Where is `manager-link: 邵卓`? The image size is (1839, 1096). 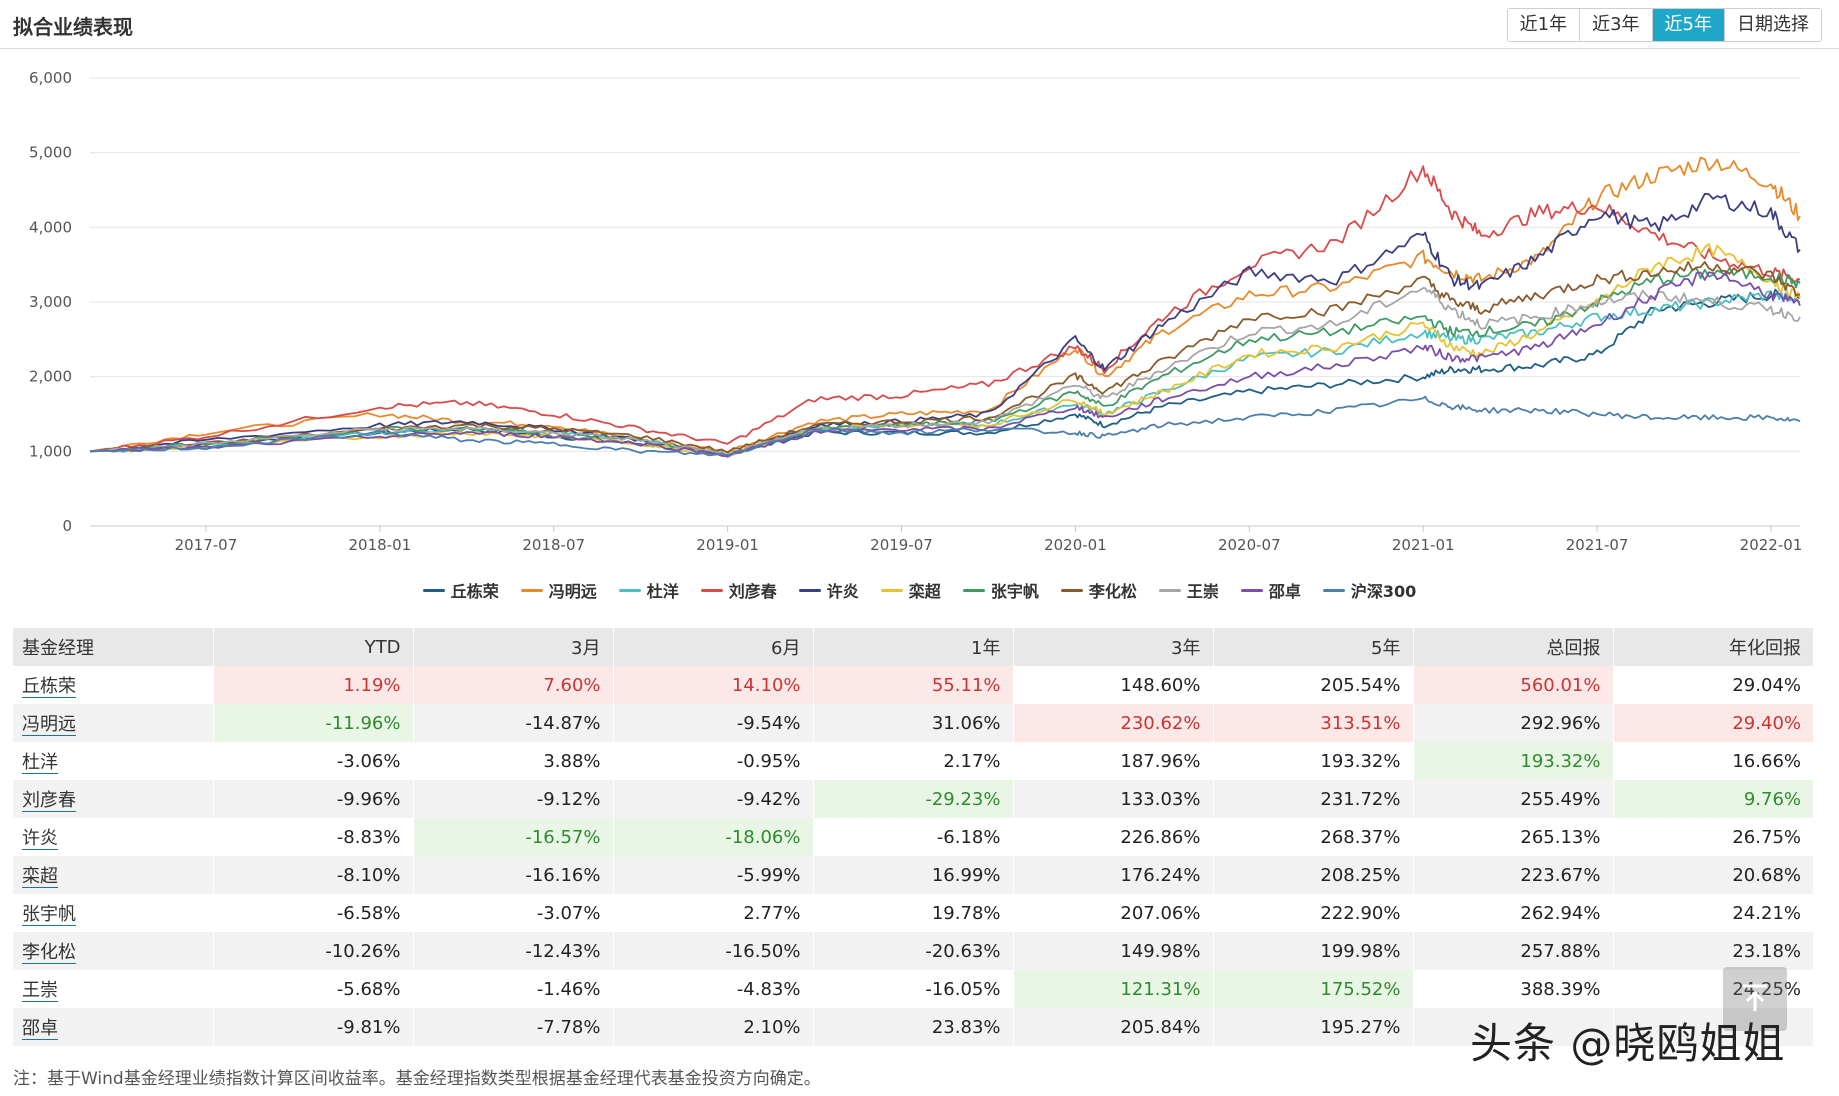
manager-link: 邵卓 is located at coordinates (40, 1029).